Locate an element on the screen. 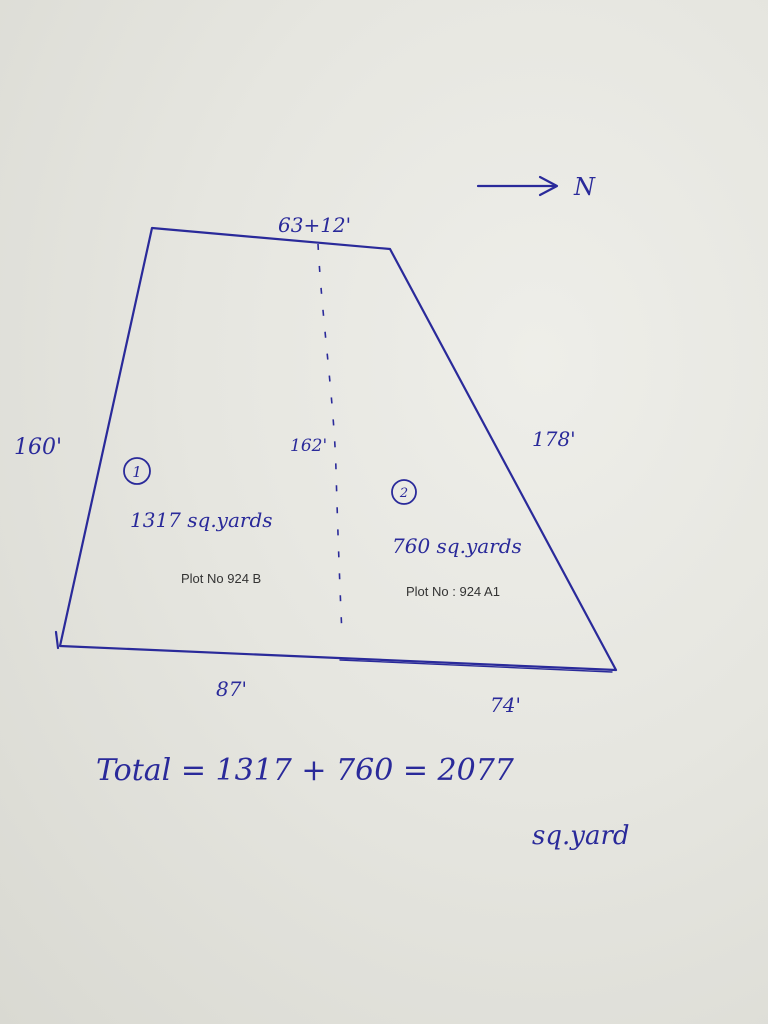 This screenshot has width=768, height=1024. north-arrow: N is located at coordinates (536, 187).